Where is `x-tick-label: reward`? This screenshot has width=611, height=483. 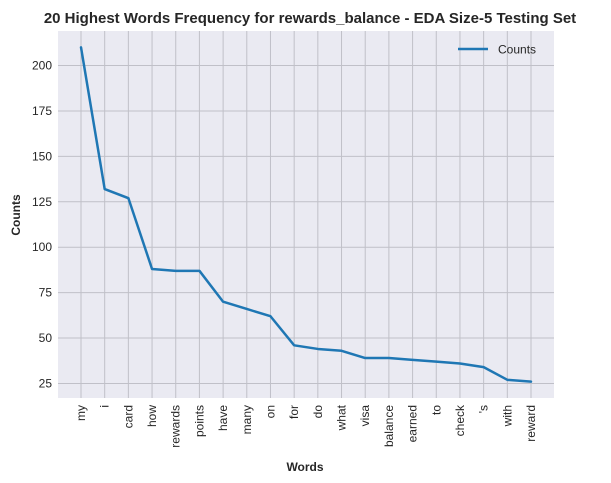 x-tick-label: reward is located at coordinates (531, 423).